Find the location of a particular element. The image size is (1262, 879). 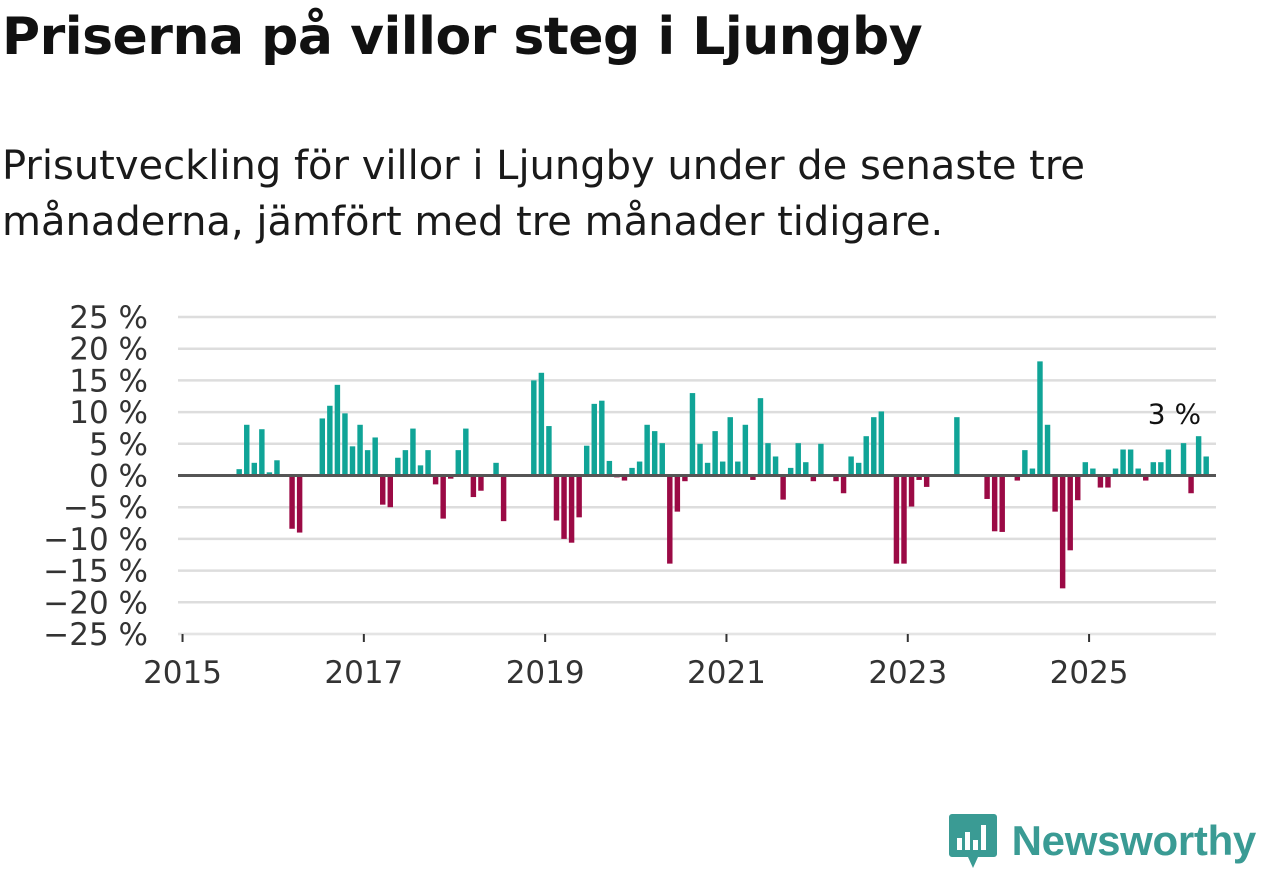

y-tick-label: 20 % is located at coordinates (108, 350).